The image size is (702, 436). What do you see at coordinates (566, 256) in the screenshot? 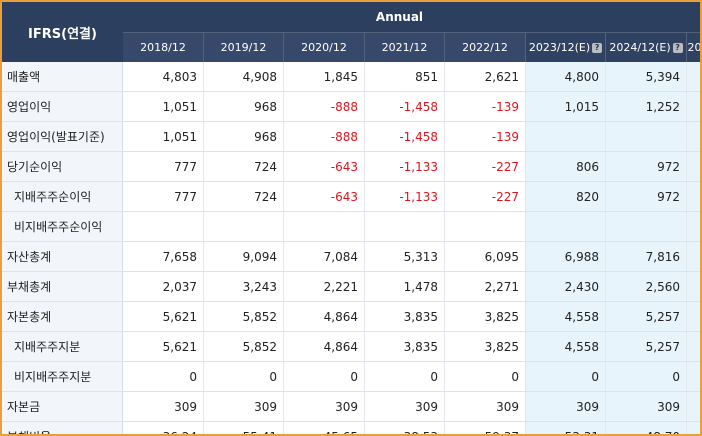
I see `table-cell: 6,988` at bounding box center [566, 256].